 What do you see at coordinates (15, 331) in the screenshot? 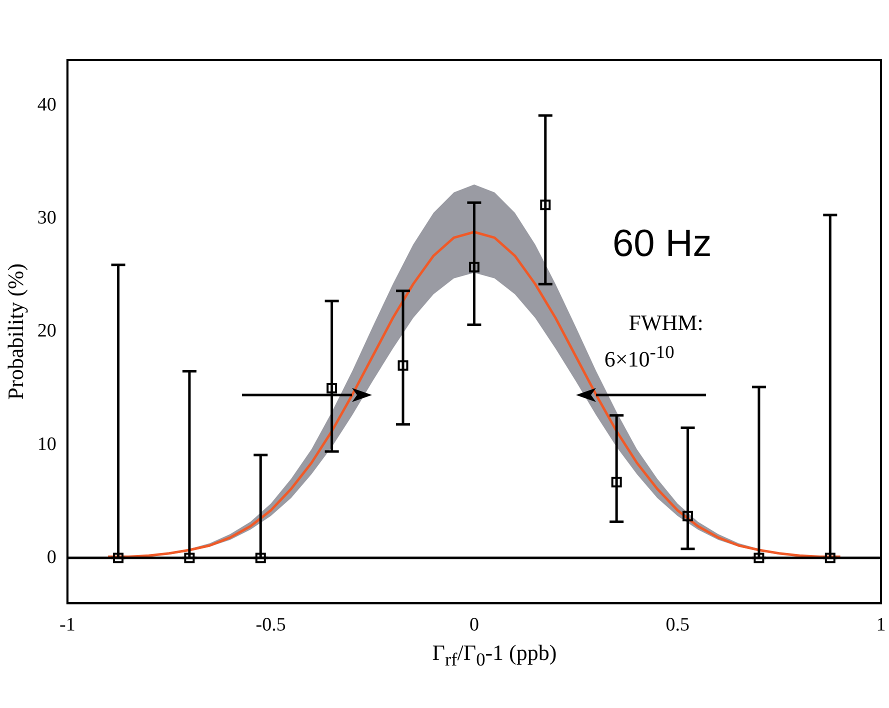
I see `y-axis-title: Probability (%)` at bounding box center [15, 331].